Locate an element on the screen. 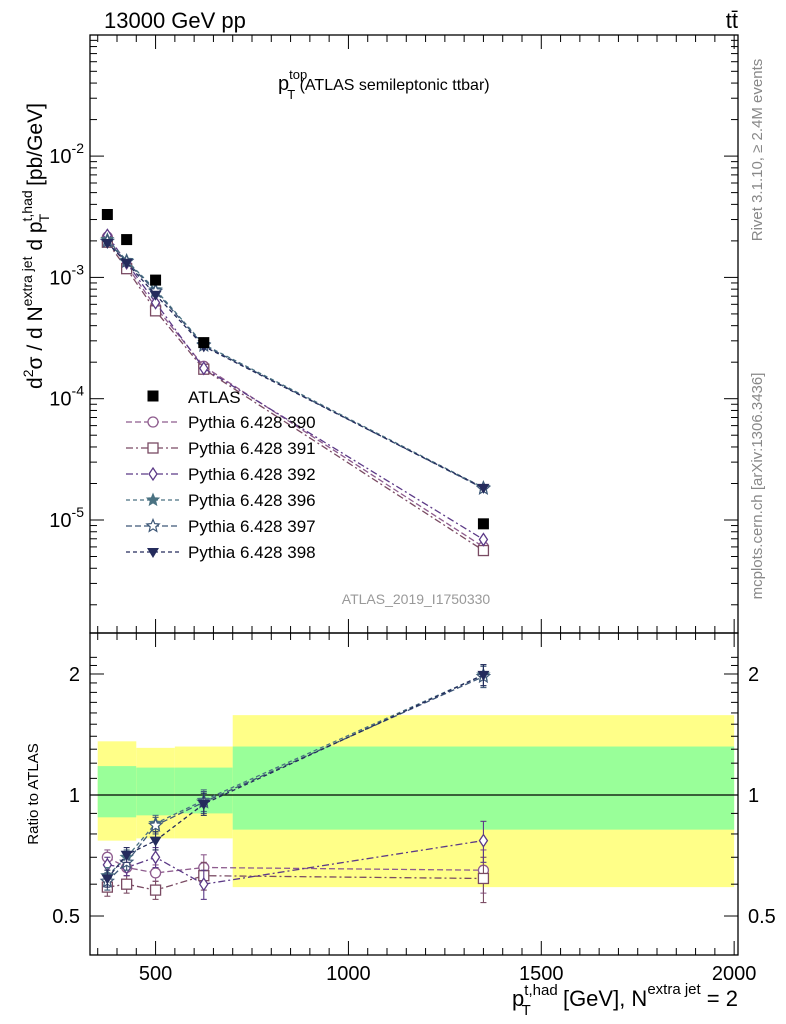  header-right-label: tt̄ is located at coordinates (732, 20).